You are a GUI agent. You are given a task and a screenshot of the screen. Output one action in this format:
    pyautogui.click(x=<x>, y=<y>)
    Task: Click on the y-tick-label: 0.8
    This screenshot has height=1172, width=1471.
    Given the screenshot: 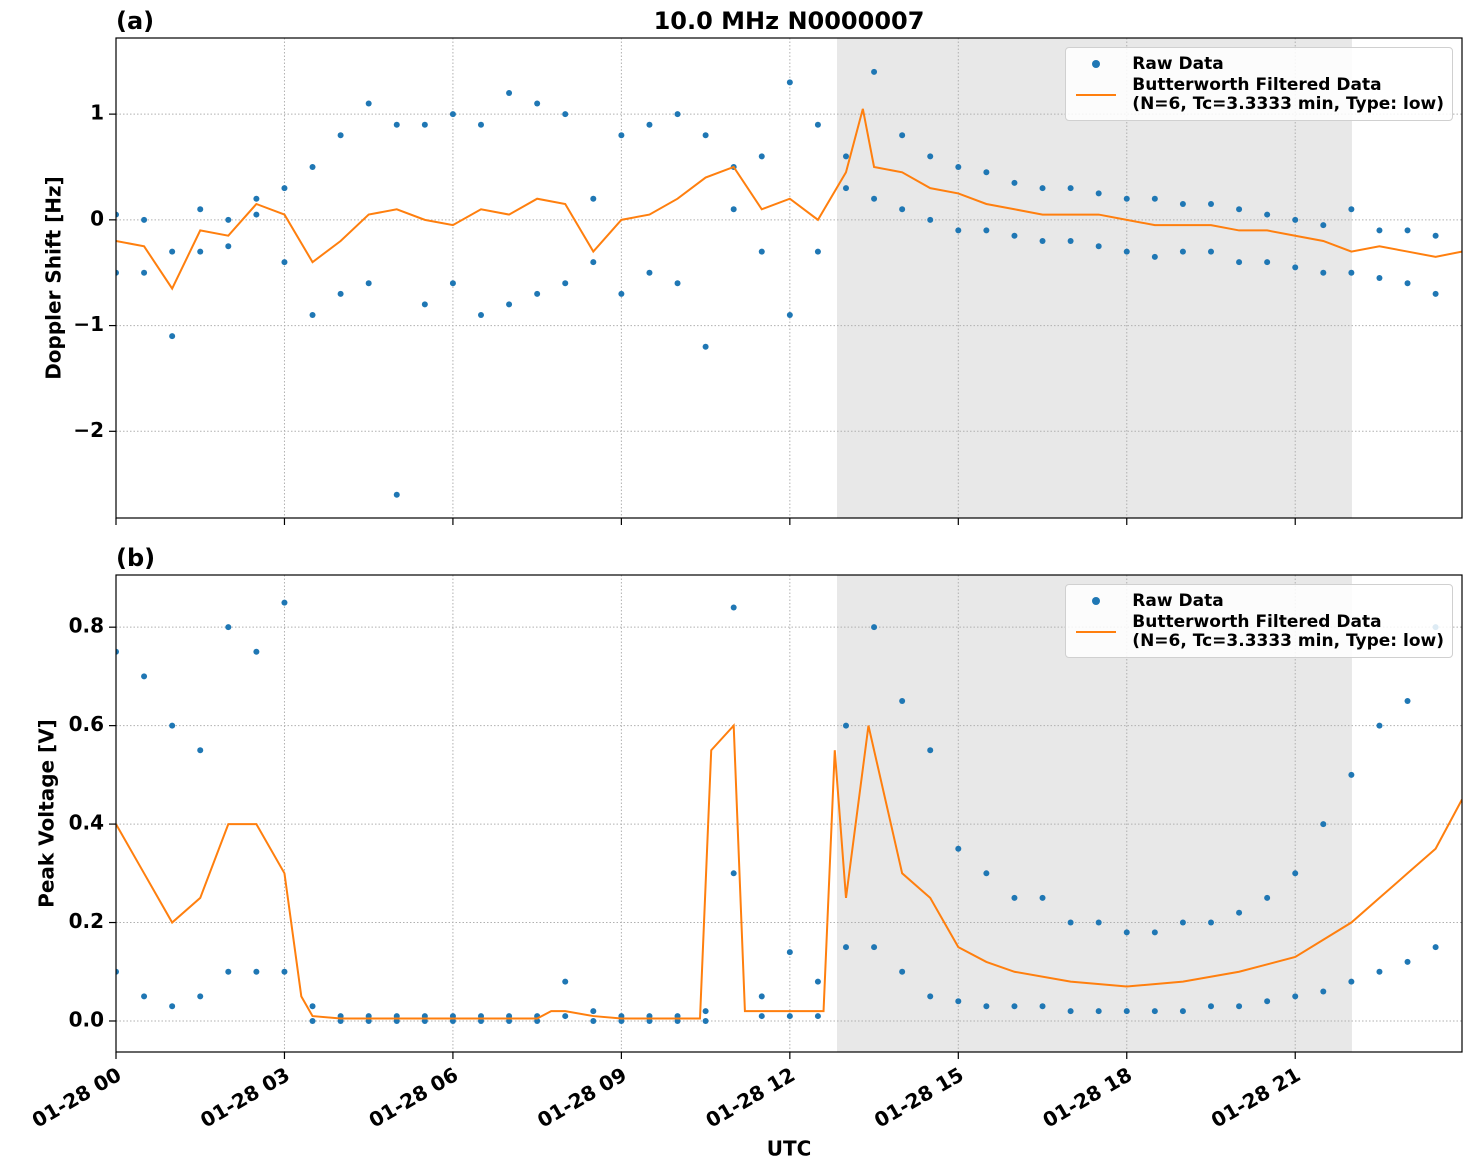 What is the action you would take?
    pyautogui.click(x=86, y=626)
    